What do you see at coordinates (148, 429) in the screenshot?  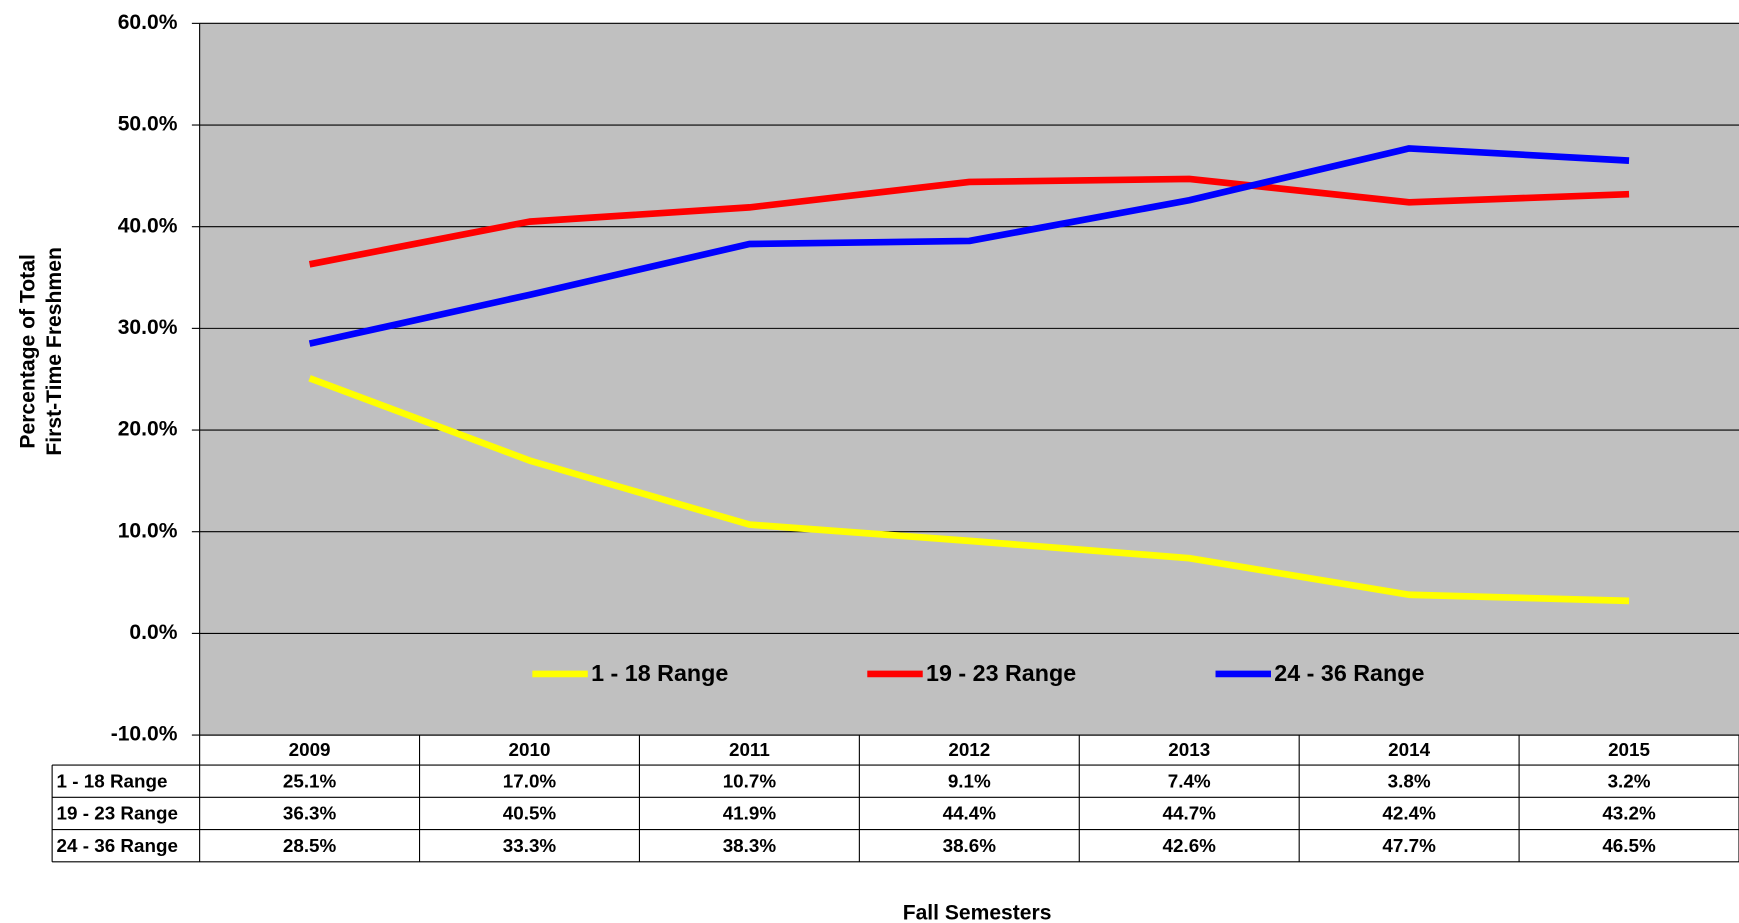 I see `y-tick-label: 20.0%` at bounding box center [148, 429].